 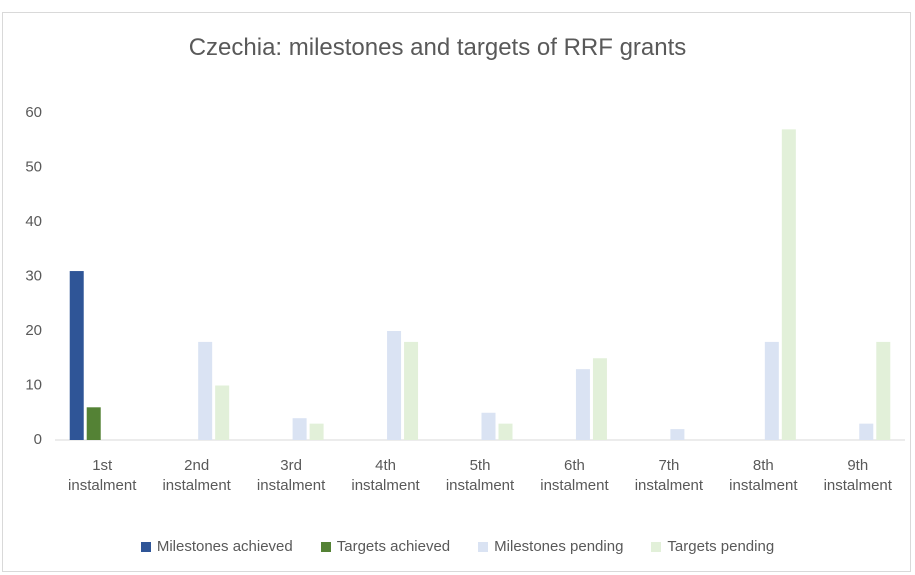 I want to click on legend-label: Targets pending, so click(x=721, y=546).